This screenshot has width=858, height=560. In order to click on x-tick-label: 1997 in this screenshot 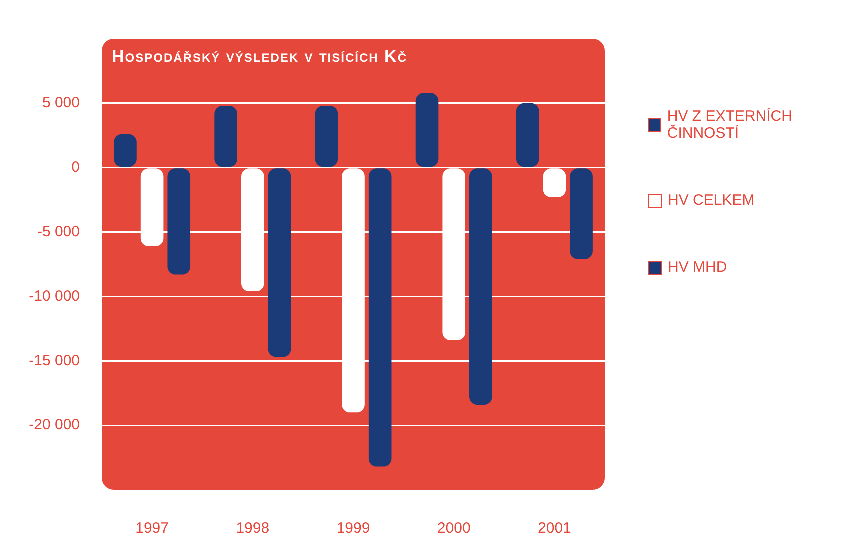, I will do `click(152, 529)`.